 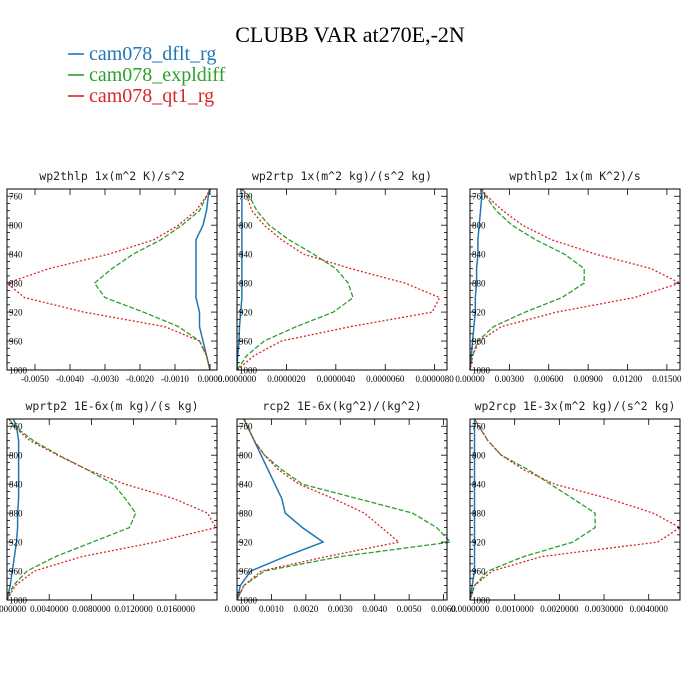 I want to click on x-tick-label: -0.0020, so click(x=140, y=379).